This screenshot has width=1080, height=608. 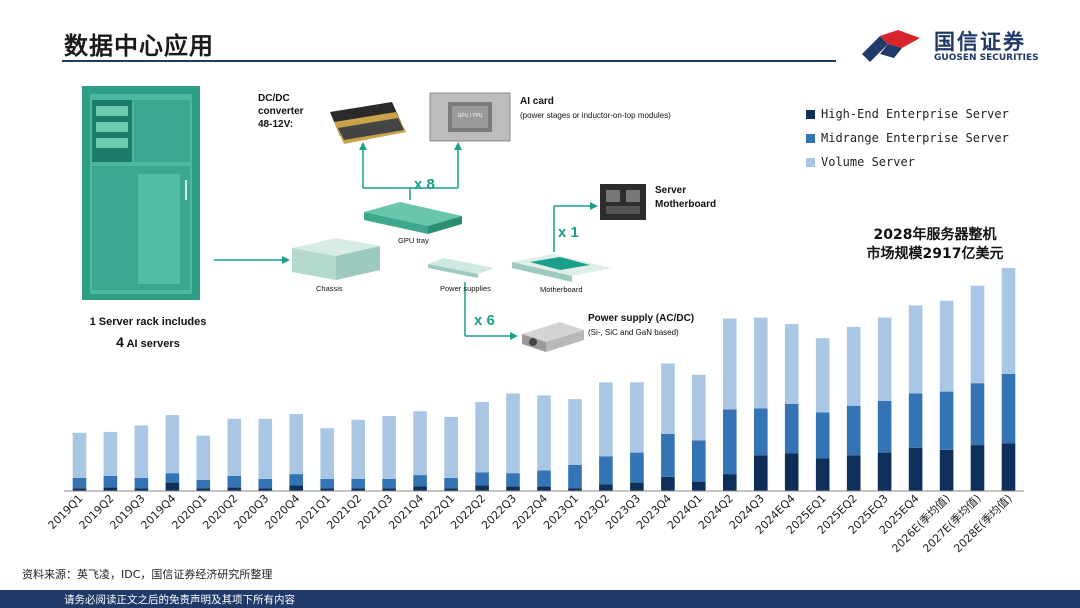 I want to click on multiplier-x8: x 8, so click(x=424, y=184).